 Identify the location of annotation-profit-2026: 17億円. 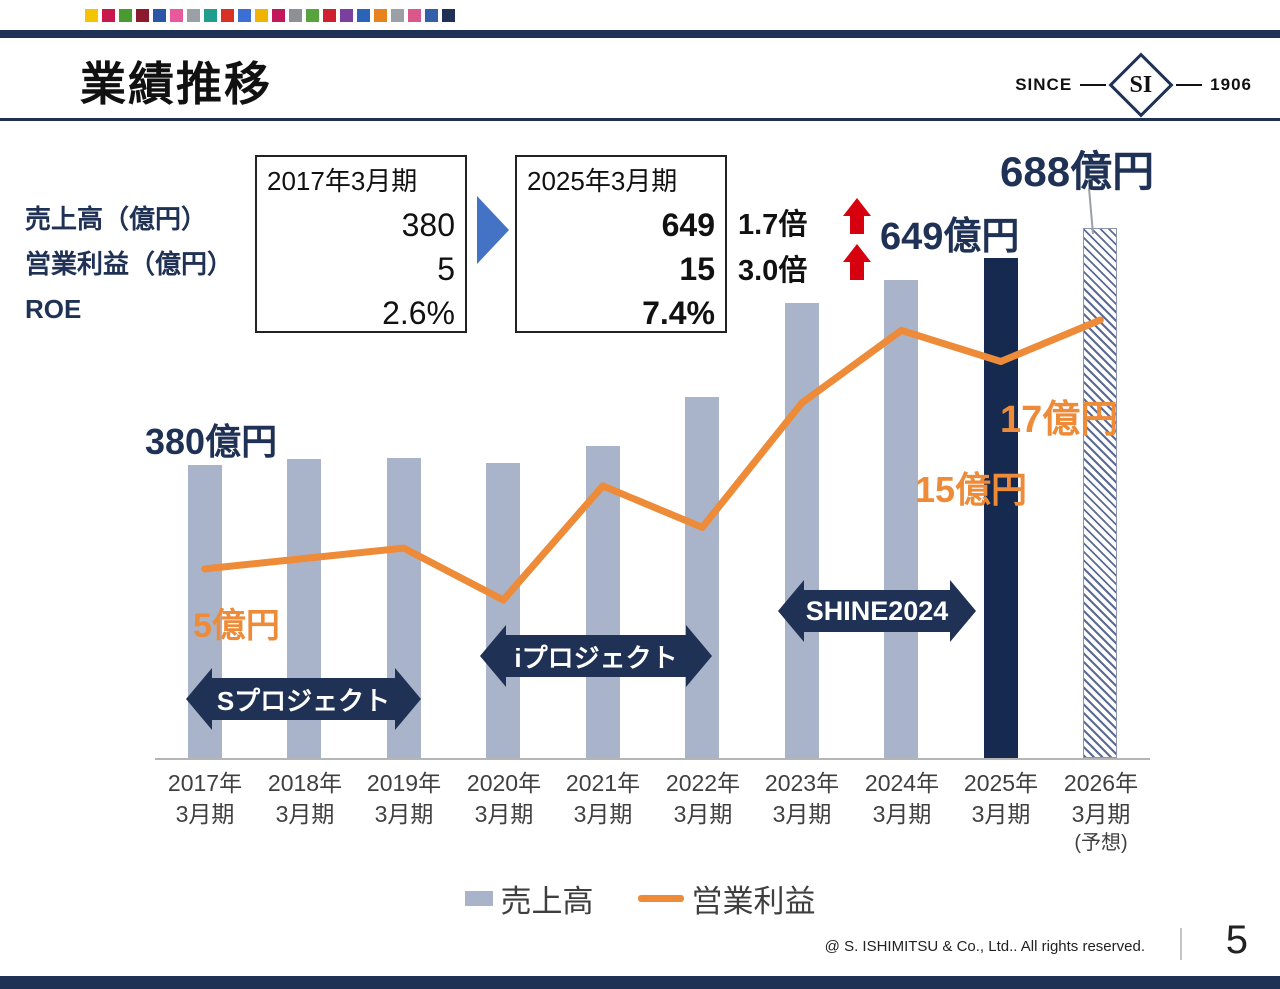
(1059, 420).